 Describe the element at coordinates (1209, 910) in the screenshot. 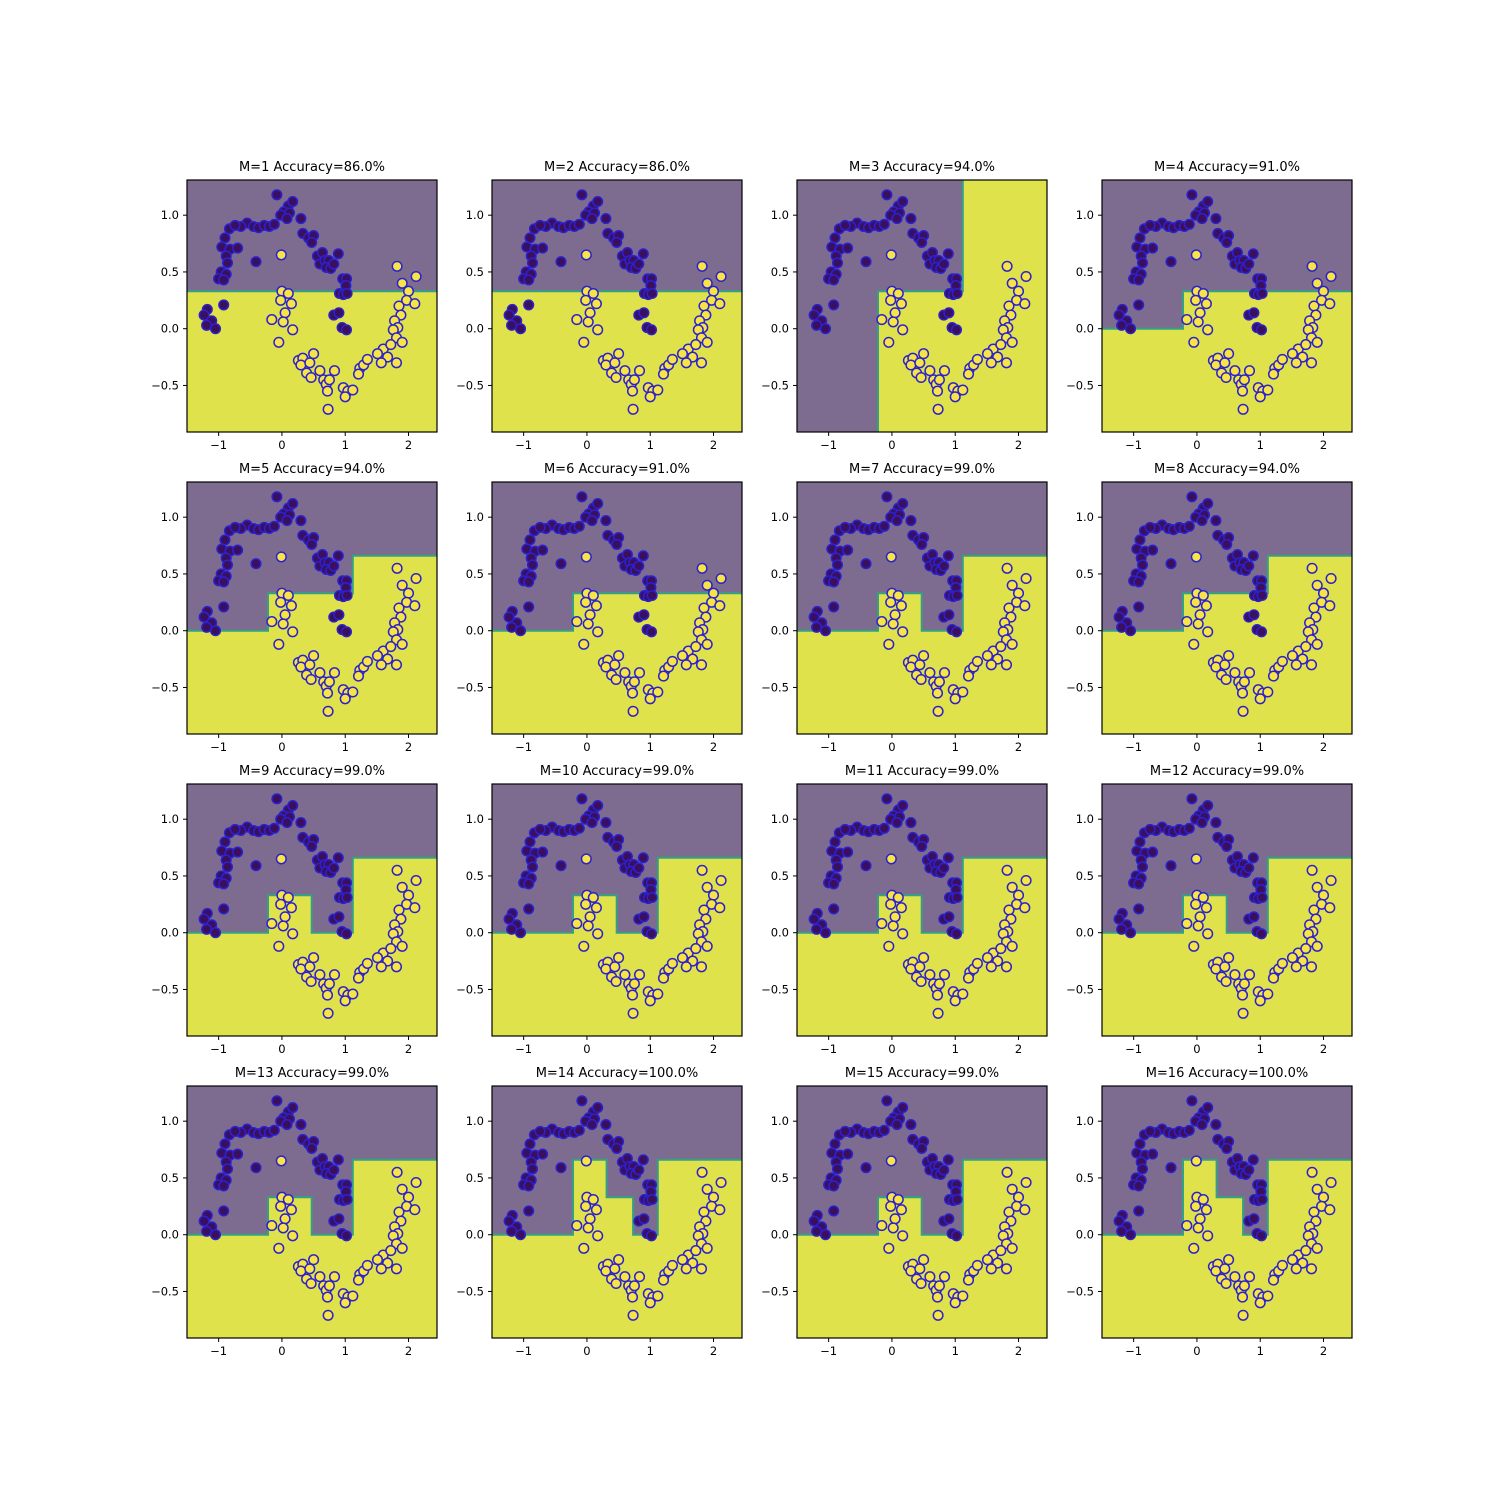

I see `subplot-m12: −1 0 1 2 −0.5 0.0 0.5 1.0 M=12 Accuracy=99.0%` at that location.